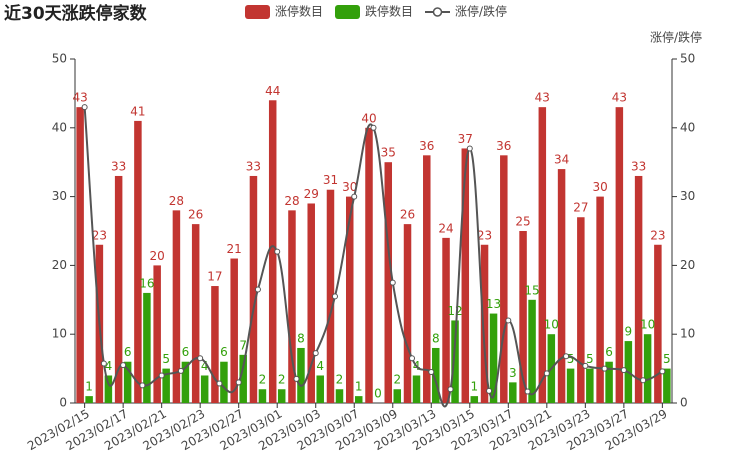  What do you see at coordinates (176, 201) in the screenshot?
I see `data-label: 28` at bounding box center [176, 201].